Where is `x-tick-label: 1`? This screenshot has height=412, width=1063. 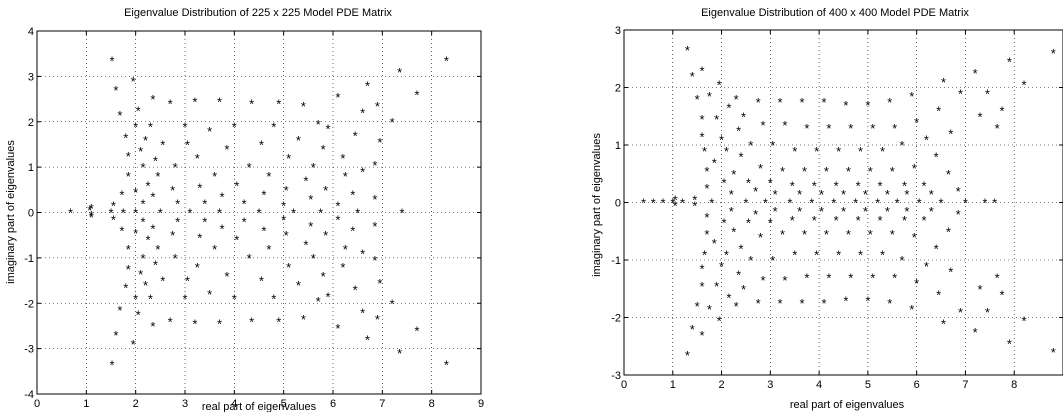 x-tick-label: 1 is located at coordinates (673, 385).